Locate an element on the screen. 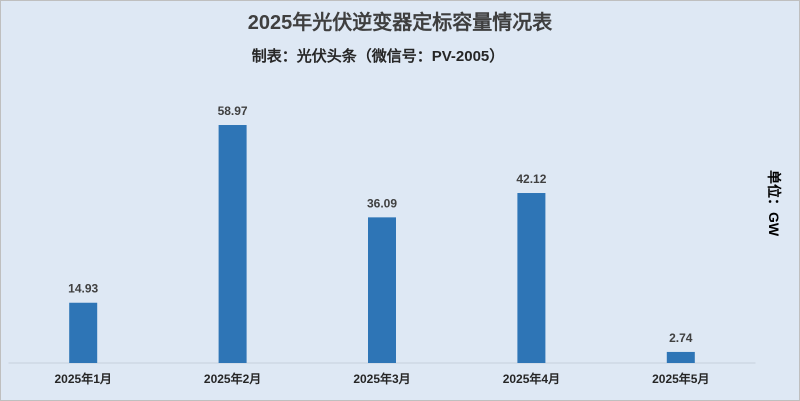  data-label-3: 36.09 is located at coordinates (382, 203).